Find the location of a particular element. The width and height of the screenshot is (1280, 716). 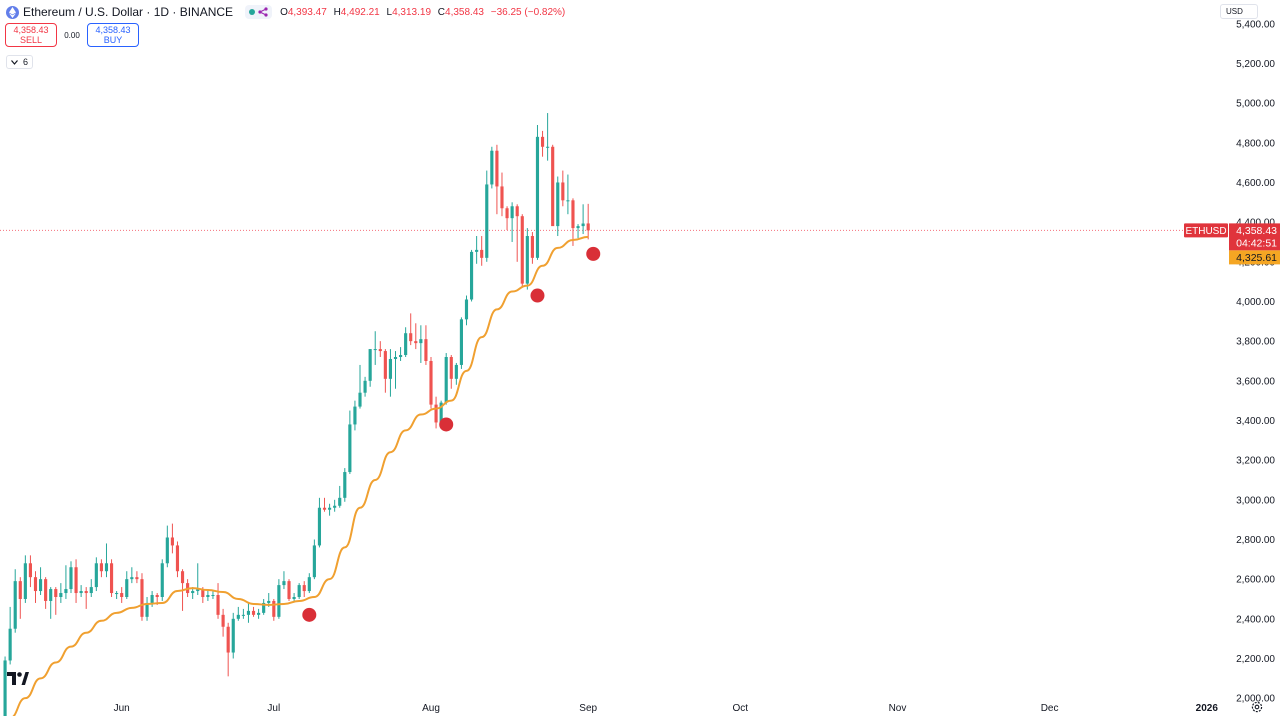

price-tick-label: 2,000.00 is located at coordinates (1255, 699).